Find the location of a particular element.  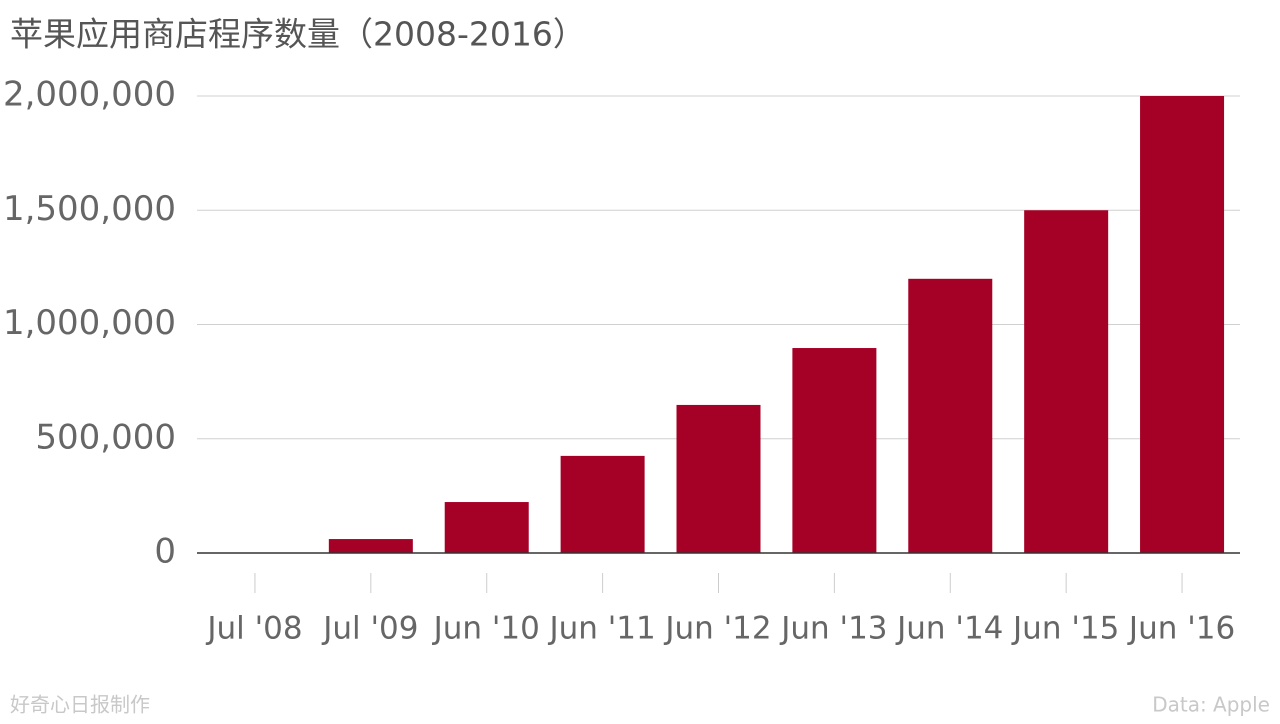

source: Data: Apple is located at coordinates (1211, 705).